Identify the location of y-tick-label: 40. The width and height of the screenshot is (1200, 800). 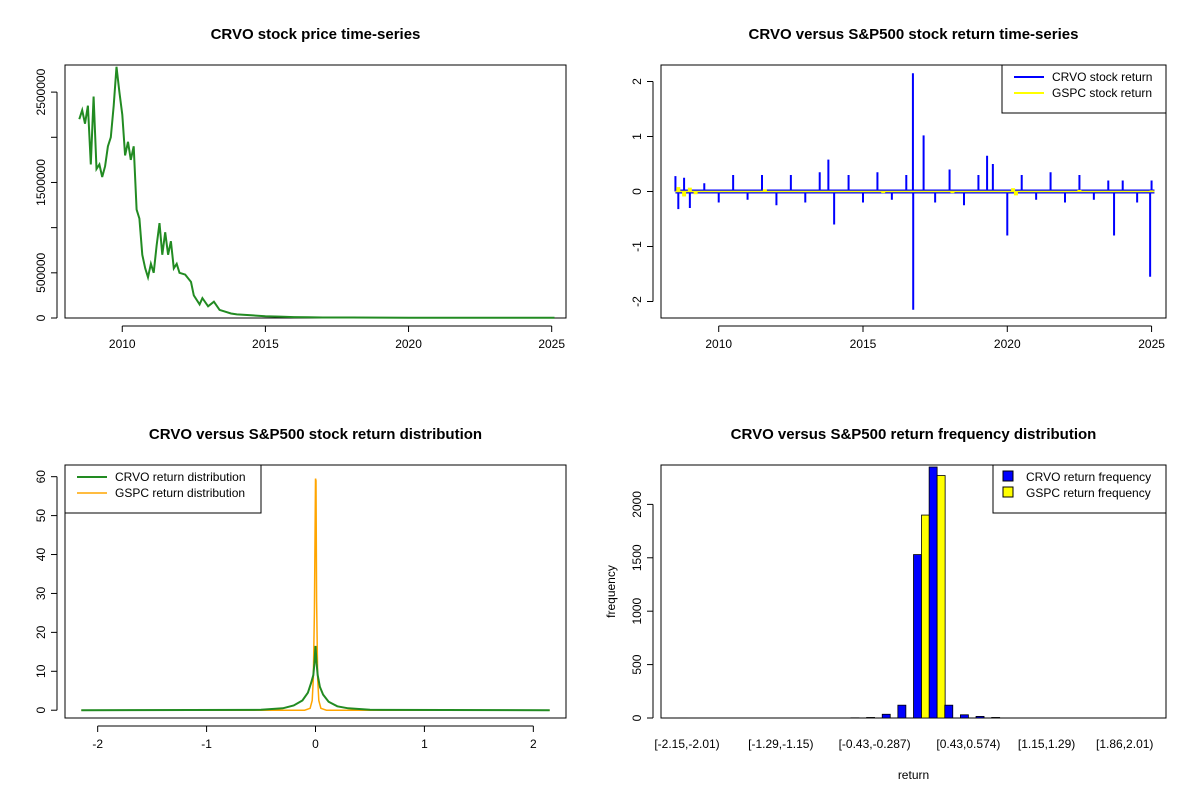
(41, 555).